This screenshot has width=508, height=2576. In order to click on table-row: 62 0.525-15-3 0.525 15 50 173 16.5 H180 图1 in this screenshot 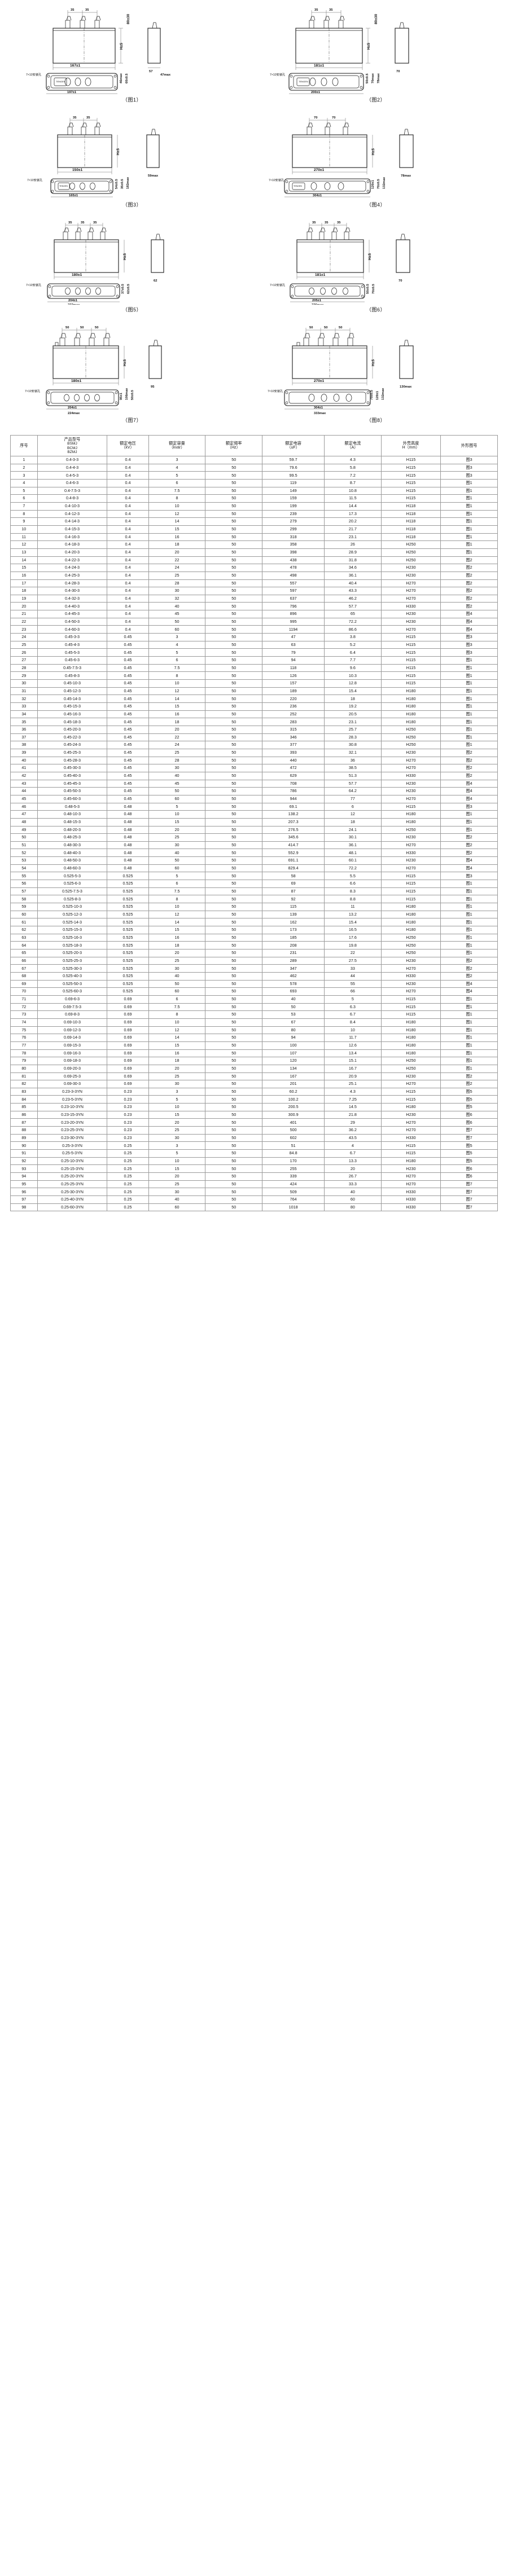, I will do `click(254, 930)`.